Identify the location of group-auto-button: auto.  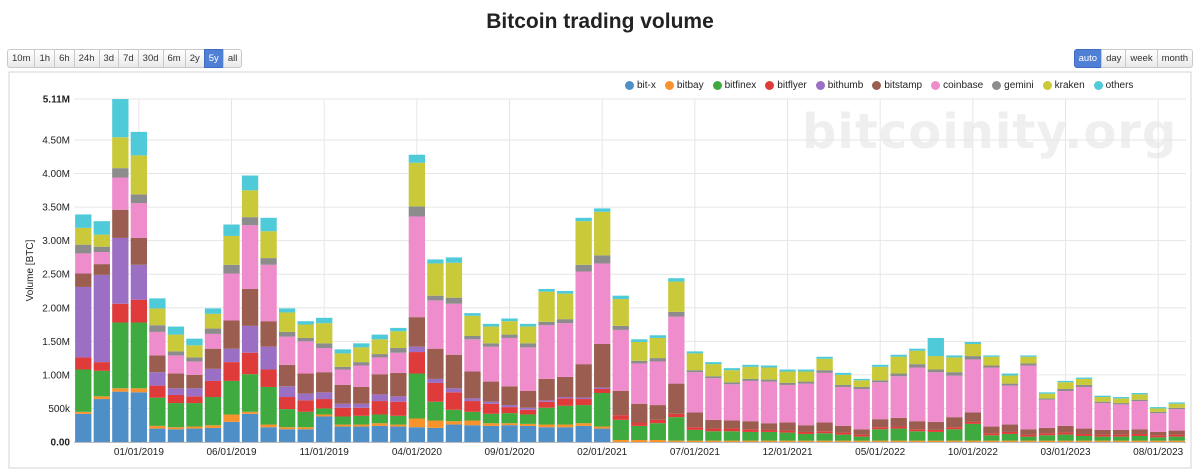
(1088, 58).